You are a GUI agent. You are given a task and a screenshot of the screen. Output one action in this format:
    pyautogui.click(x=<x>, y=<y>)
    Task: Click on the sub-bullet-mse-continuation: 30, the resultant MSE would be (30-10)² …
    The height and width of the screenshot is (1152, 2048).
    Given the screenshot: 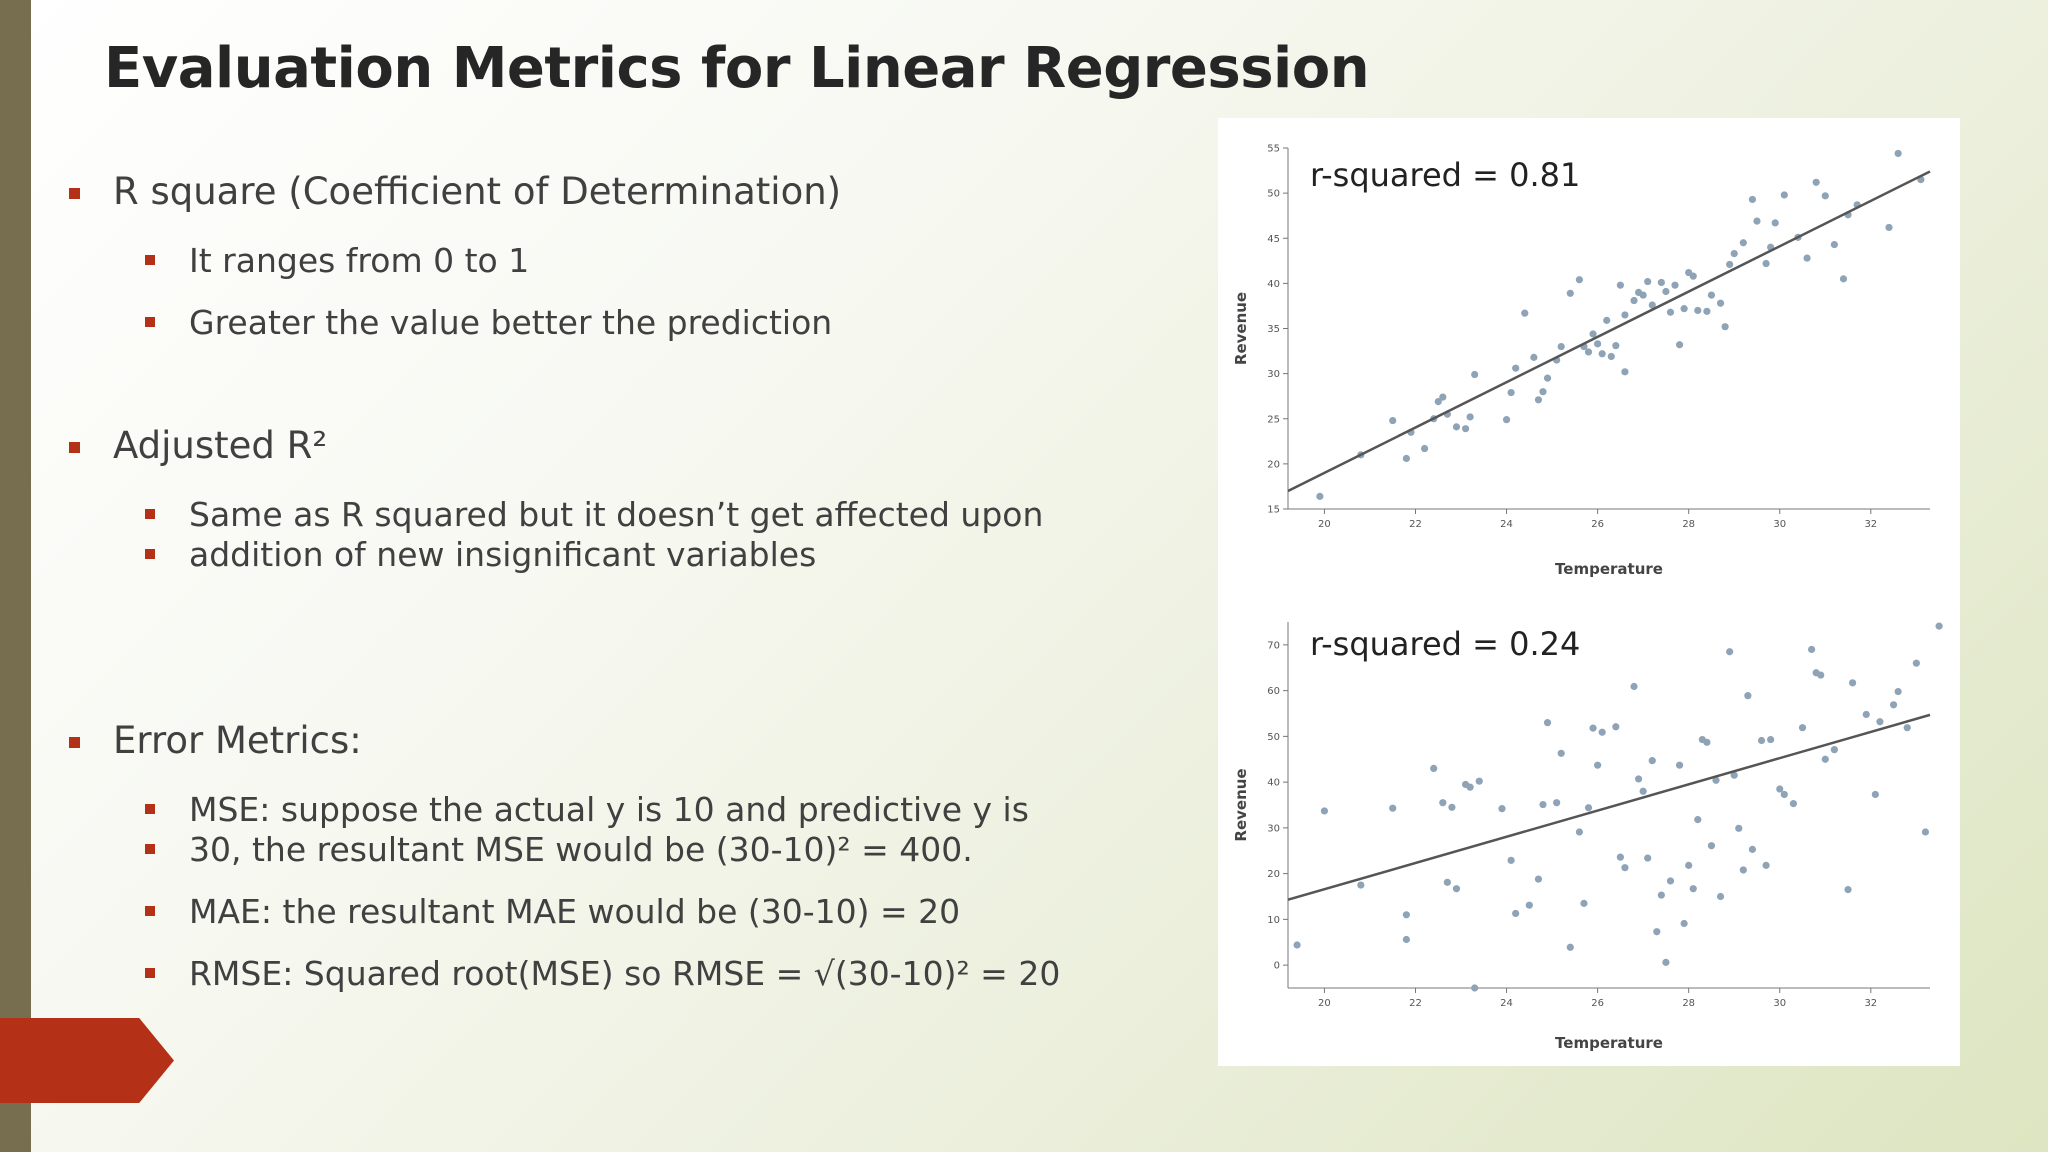 What is the action you would take?
    pyautogui.click(x=559, y=849)
    